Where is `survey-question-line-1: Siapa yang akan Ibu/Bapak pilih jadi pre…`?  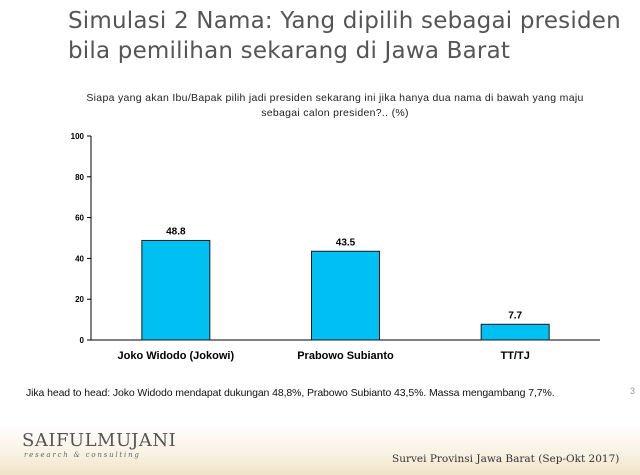 survey-question-line-1: Siapa yang akan Ibu/Bapak pilih jadi pre… is located at coordinates (335, 98).